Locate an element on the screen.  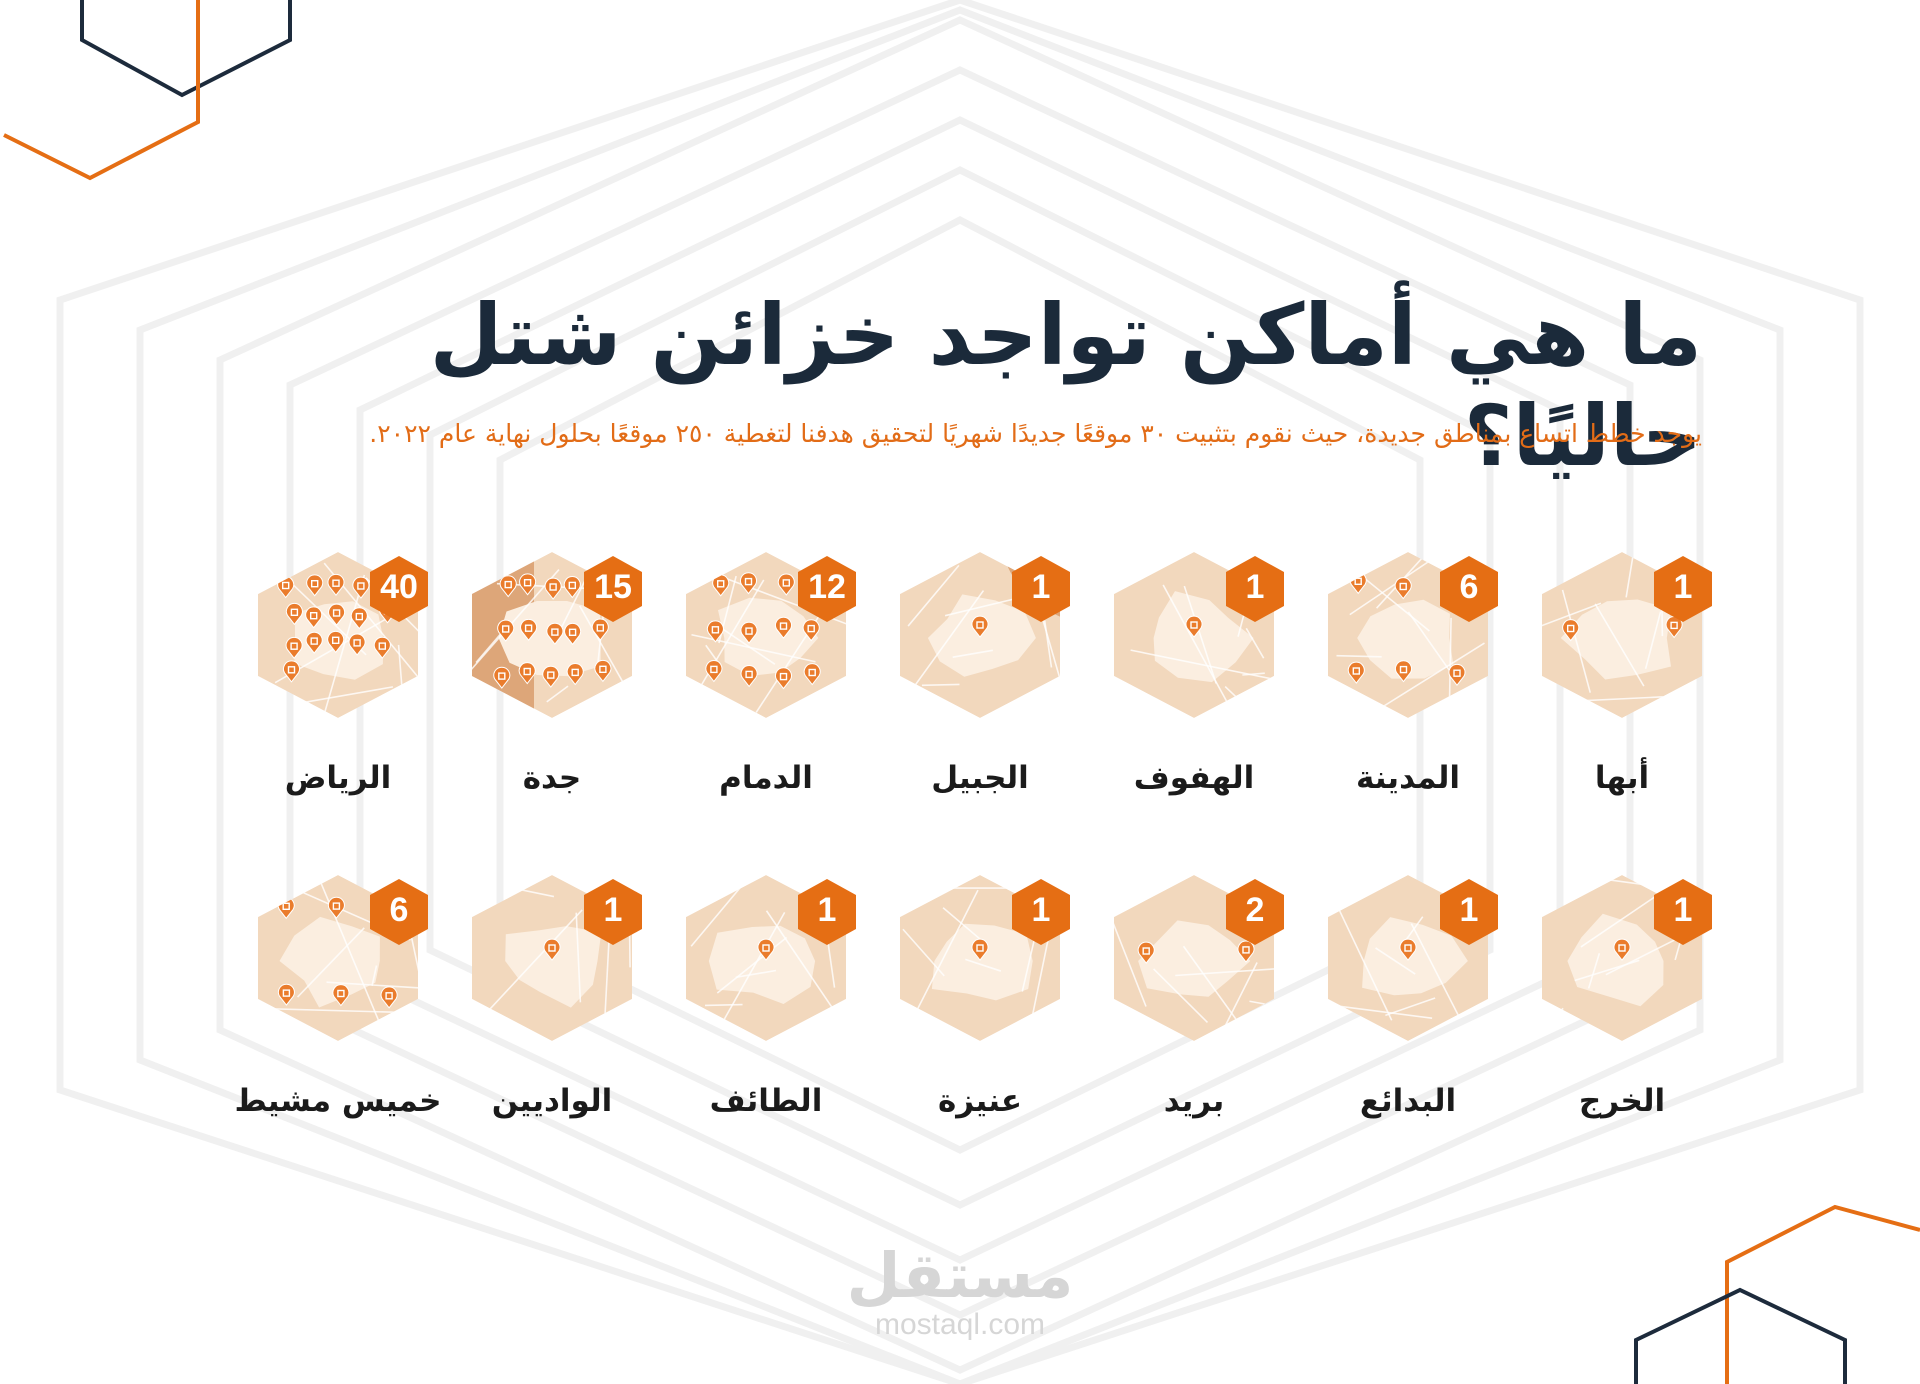
city-name: عنيزة is located at coordinates (980, 1101).